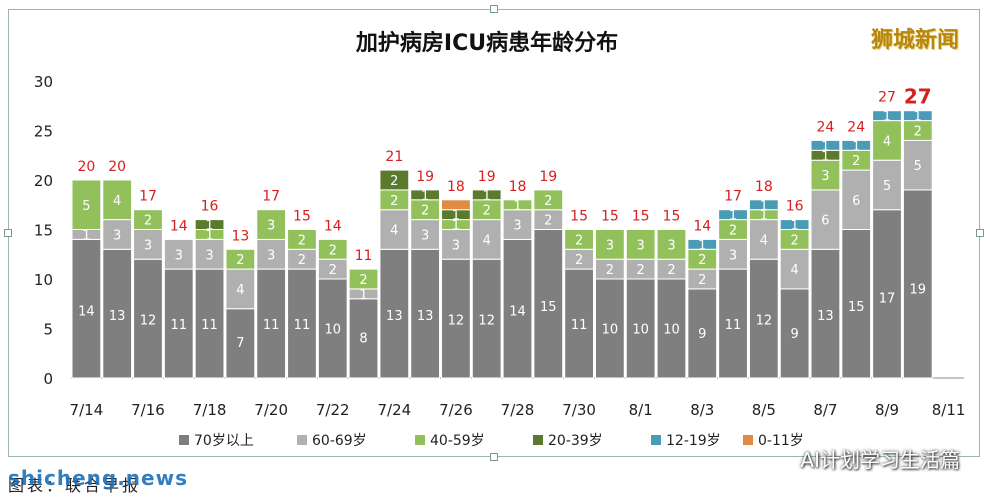 The image size is (990, 499). I want to click on x-tick-label: 7/26, so click(456, 410).